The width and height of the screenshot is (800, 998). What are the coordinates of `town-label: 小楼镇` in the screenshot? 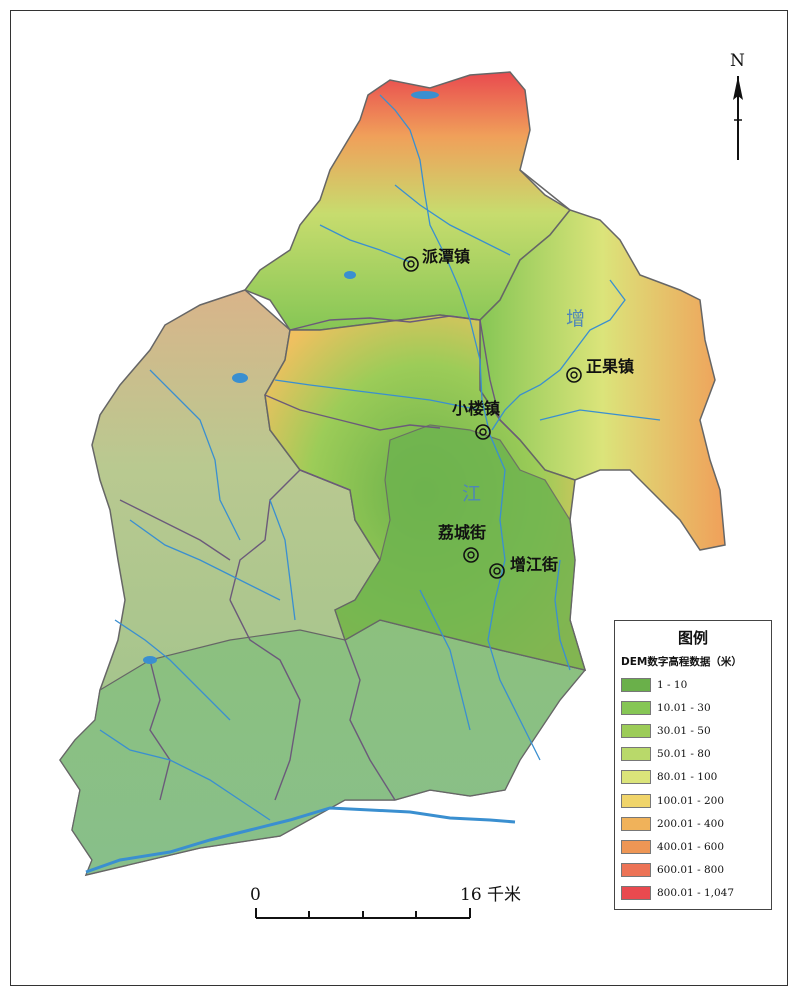 It's located at (476, 408).